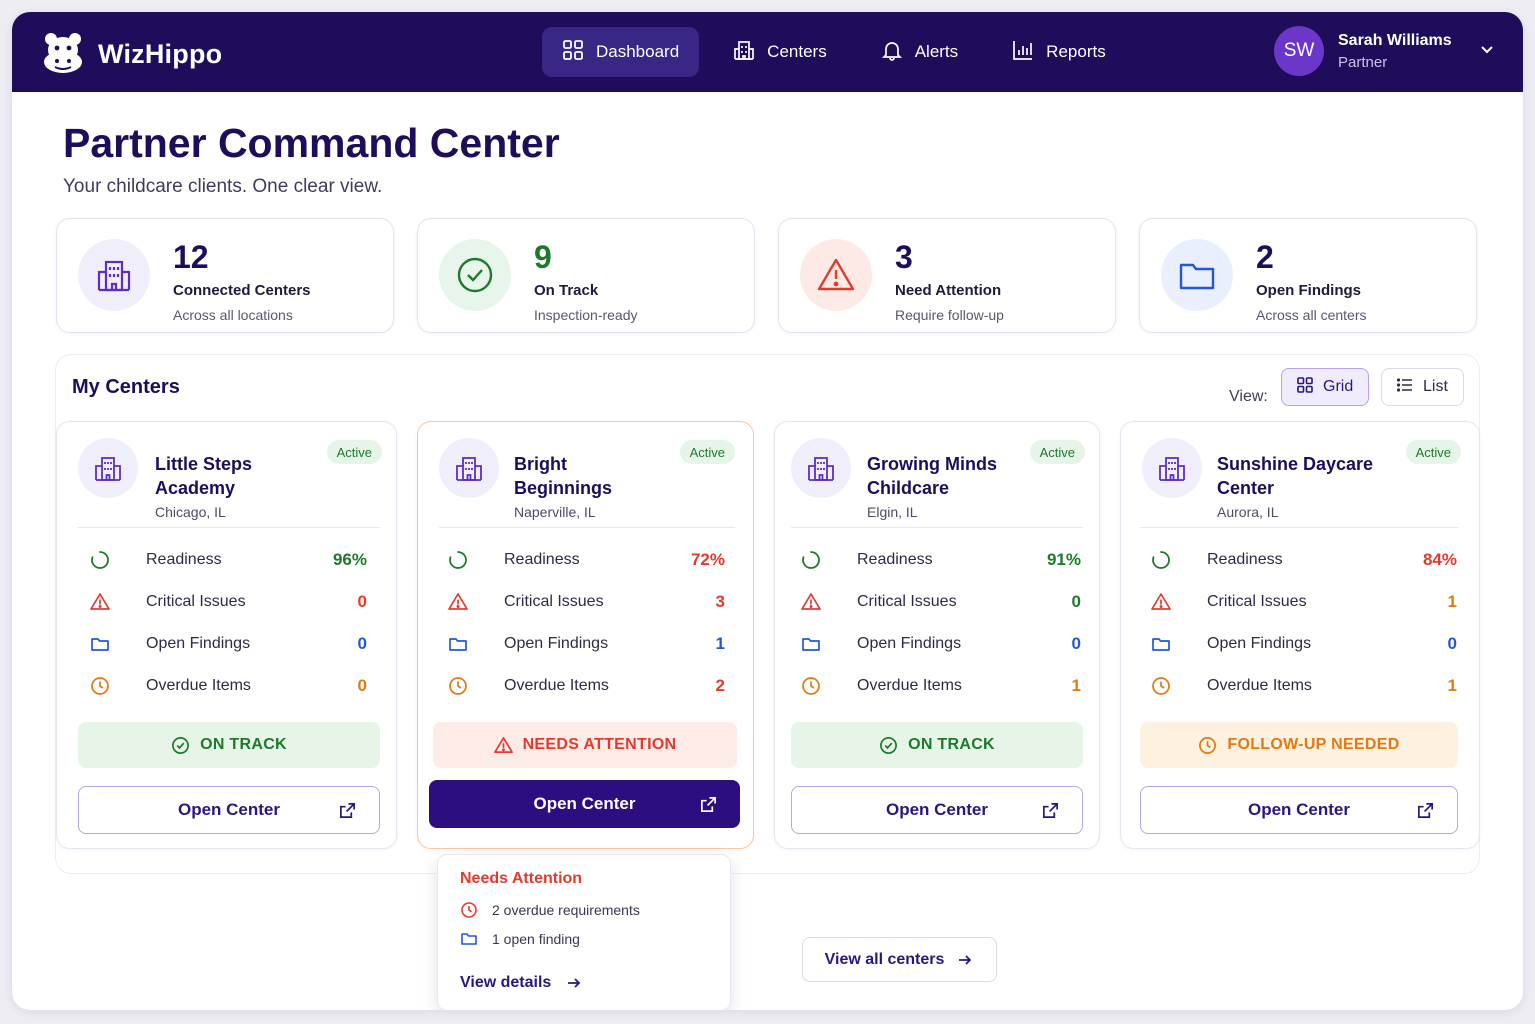 This screenshot has height=1024, width=1535. I want to click on view-all-centers-button: View all centers, so click(899, 959).